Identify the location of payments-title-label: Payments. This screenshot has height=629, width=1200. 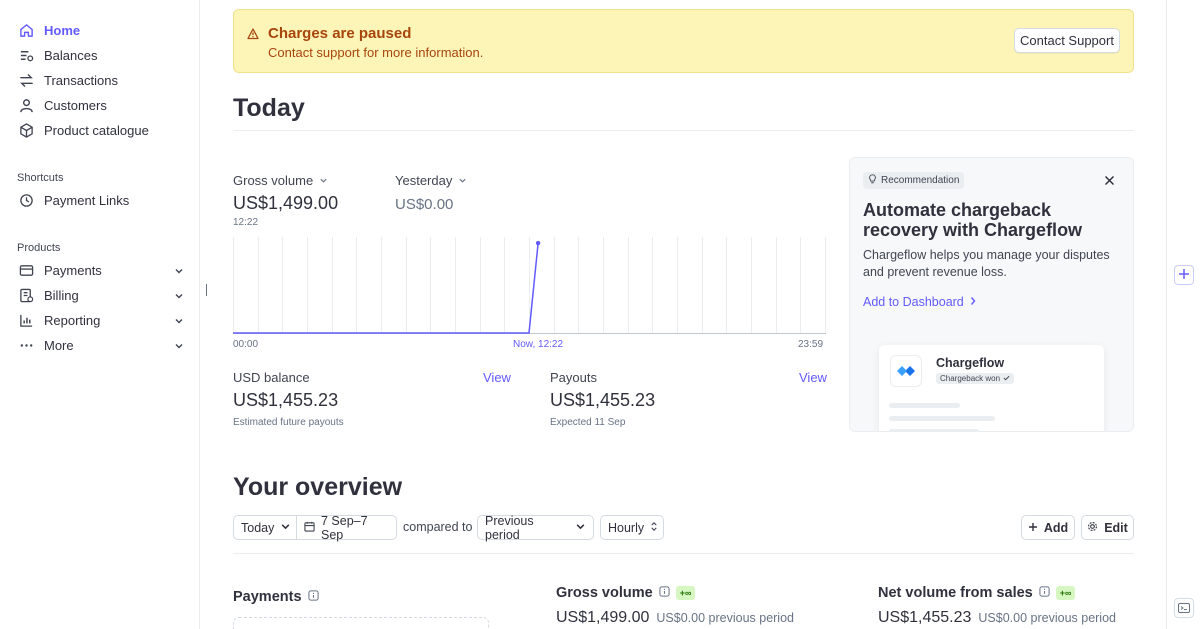
(267, 597).